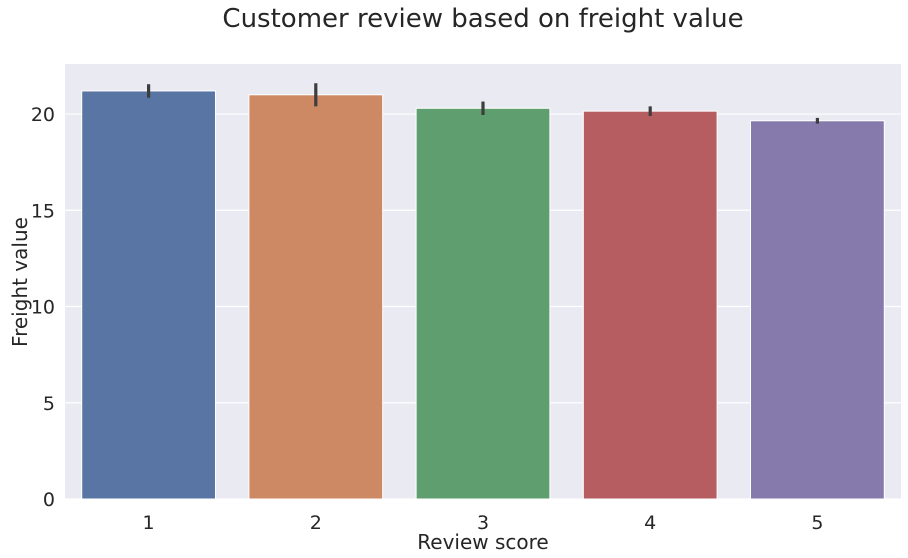 The height and width of the screenshot is (558, 908). What do you see at coordinates (43, 115) in the screenshot?
I see `y-tick-label: 20` at bounding box center [43, 115].